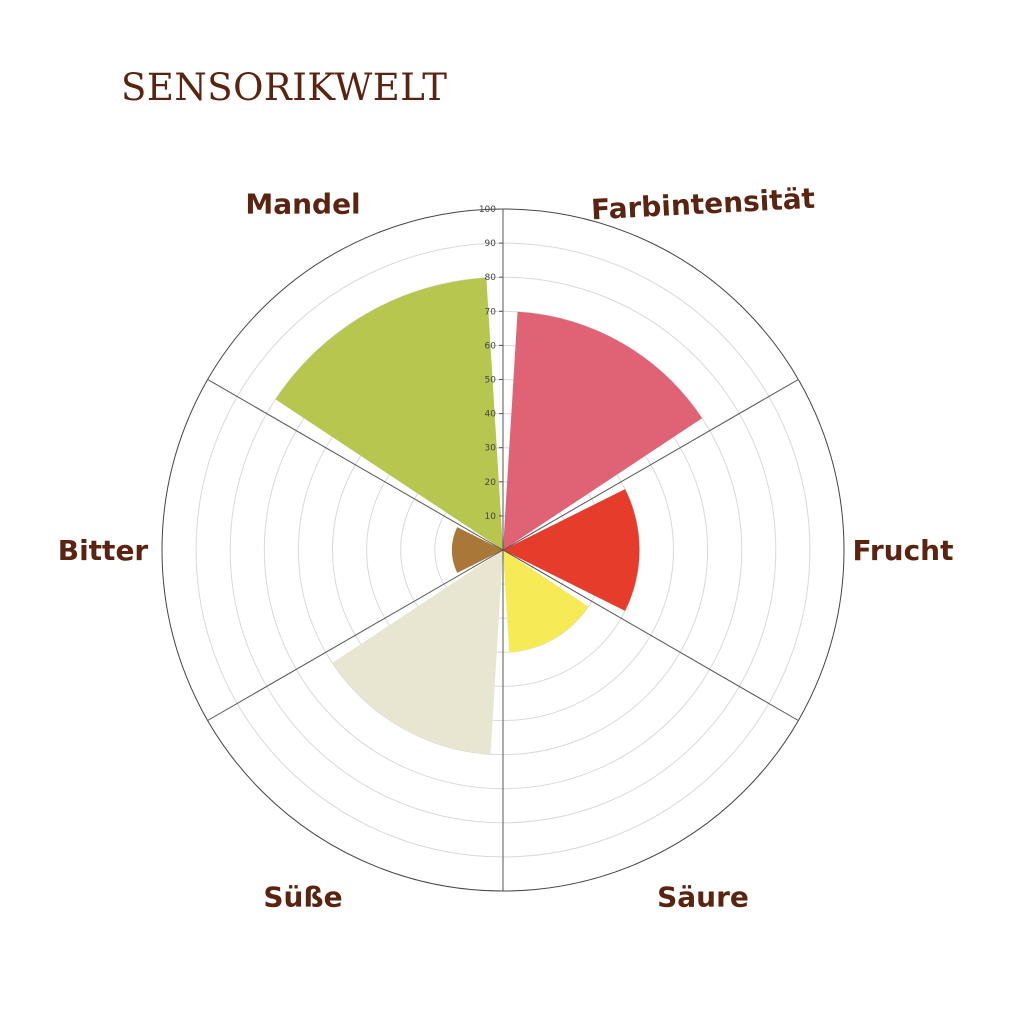 The height and width of the screenshot is (1024, 1024). What do you see at coordinates (477, 550) in the screenshot?
I see `sector-bitter` at bounding box center [477, 550].